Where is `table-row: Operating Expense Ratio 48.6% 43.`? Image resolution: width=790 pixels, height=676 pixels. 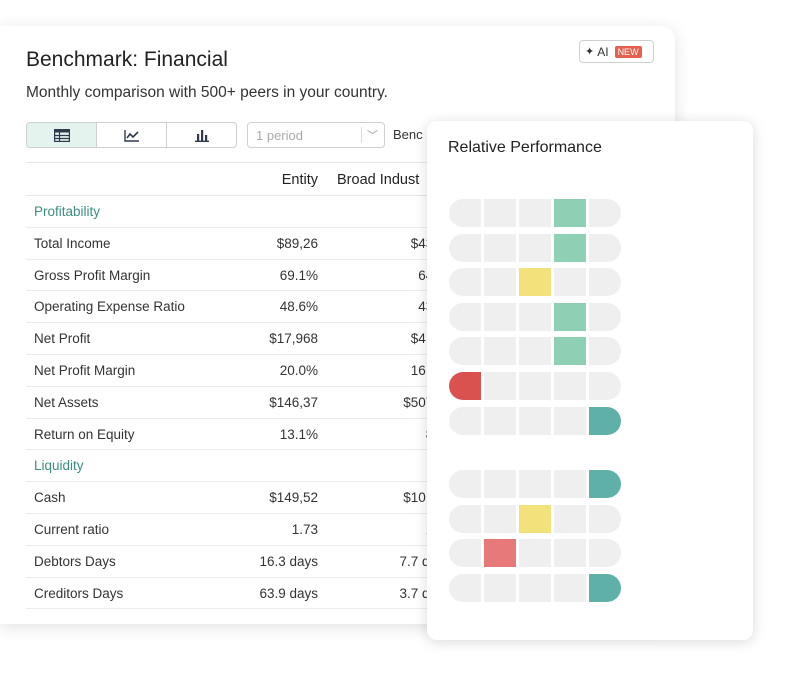 table-row: Operating Expense Ratio 48.6% 43. is located at coordinates (236, 307).